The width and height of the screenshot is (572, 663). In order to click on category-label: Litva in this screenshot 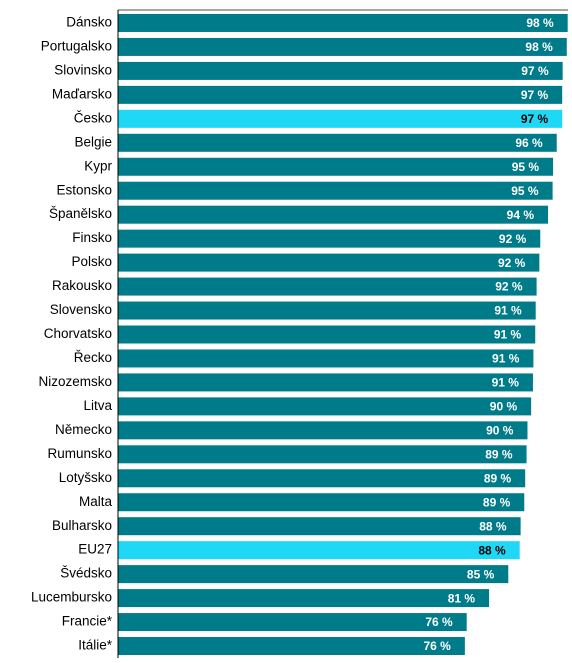, I will do `click(97, 405)`.